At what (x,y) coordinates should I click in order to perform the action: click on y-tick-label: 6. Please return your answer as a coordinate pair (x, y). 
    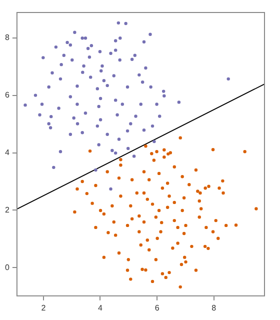
    Looking at the image, I should click on (7, 95).